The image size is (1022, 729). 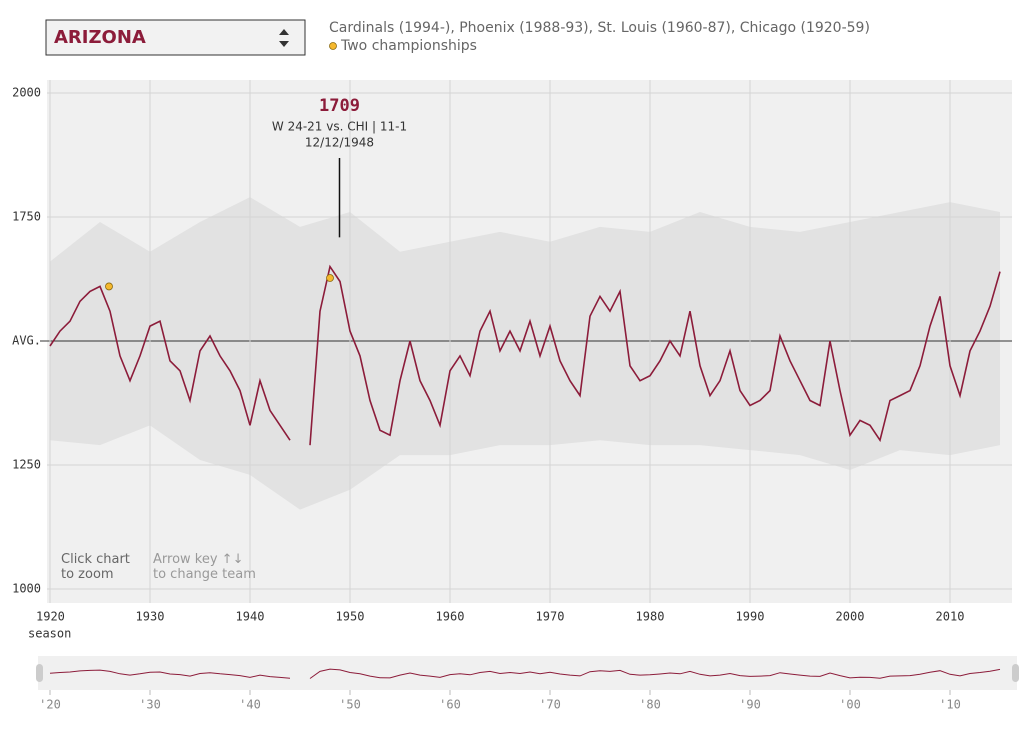 I want to click on annotation-game: W 24-21 vs. CHI | 11-1, so click(x=339, y=127).